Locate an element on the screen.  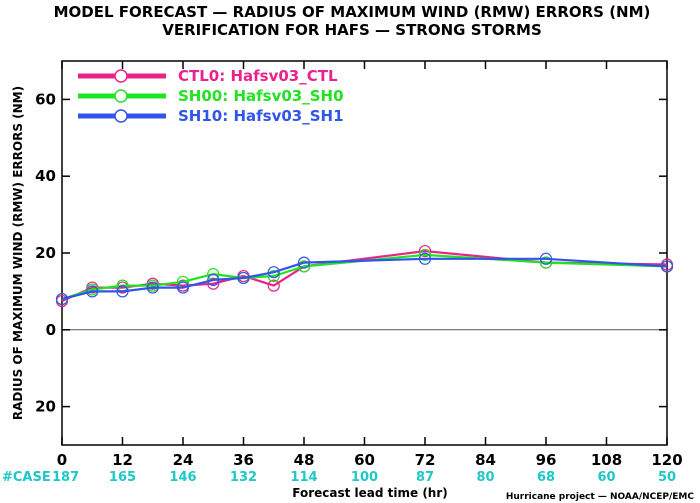
x-axis-label: Forecast lead time (hr) is located at coordinates (370, 493).